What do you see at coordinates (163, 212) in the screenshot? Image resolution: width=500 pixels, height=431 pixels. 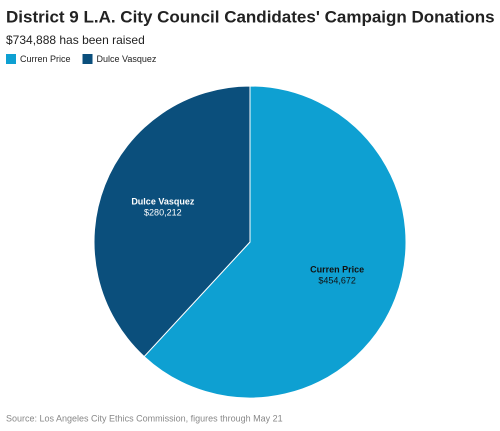 I see `slice-value-label: $280,212` at bounding box center [163, 212].